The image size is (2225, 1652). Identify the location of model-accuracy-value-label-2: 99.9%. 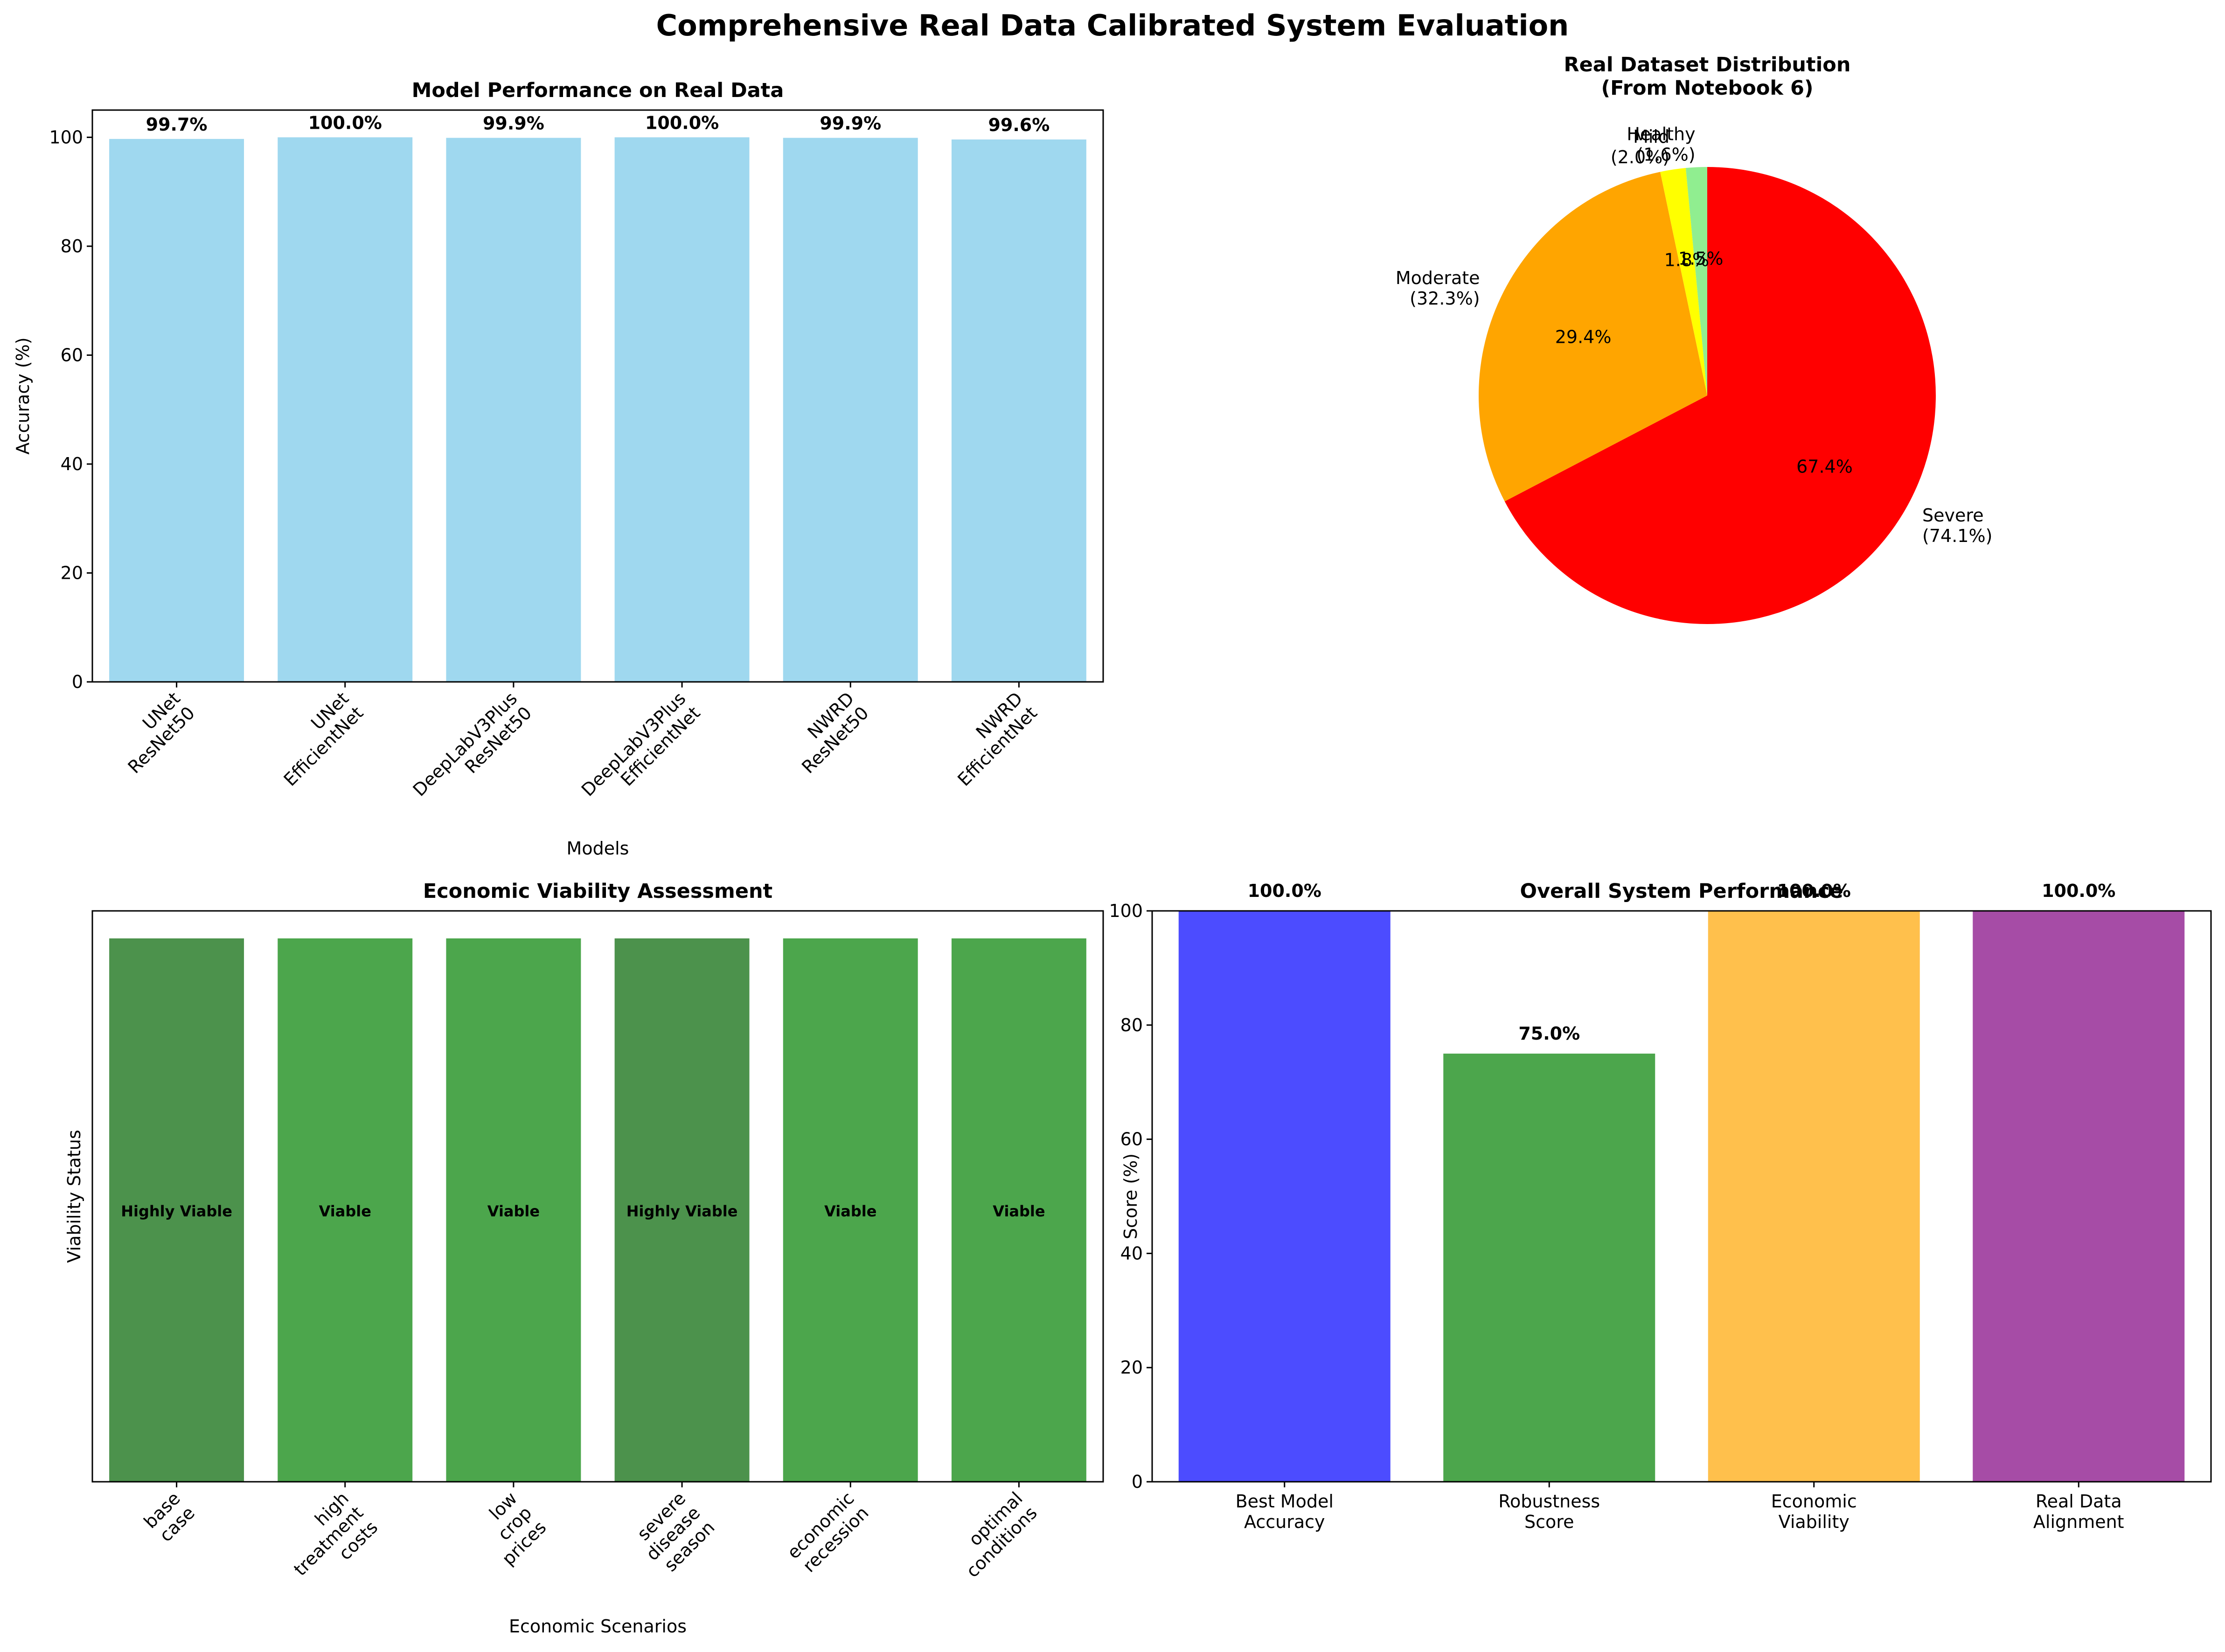
(513, 124).